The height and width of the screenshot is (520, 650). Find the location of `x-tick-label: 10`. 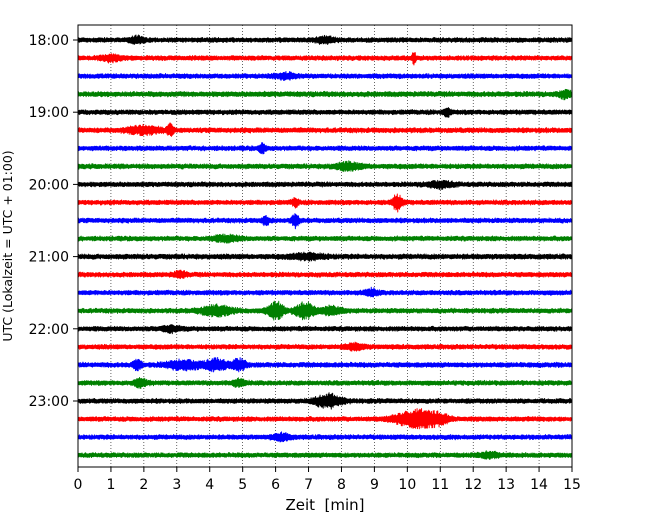

x-tick-label: 10 is located at coordinates (407, 485).